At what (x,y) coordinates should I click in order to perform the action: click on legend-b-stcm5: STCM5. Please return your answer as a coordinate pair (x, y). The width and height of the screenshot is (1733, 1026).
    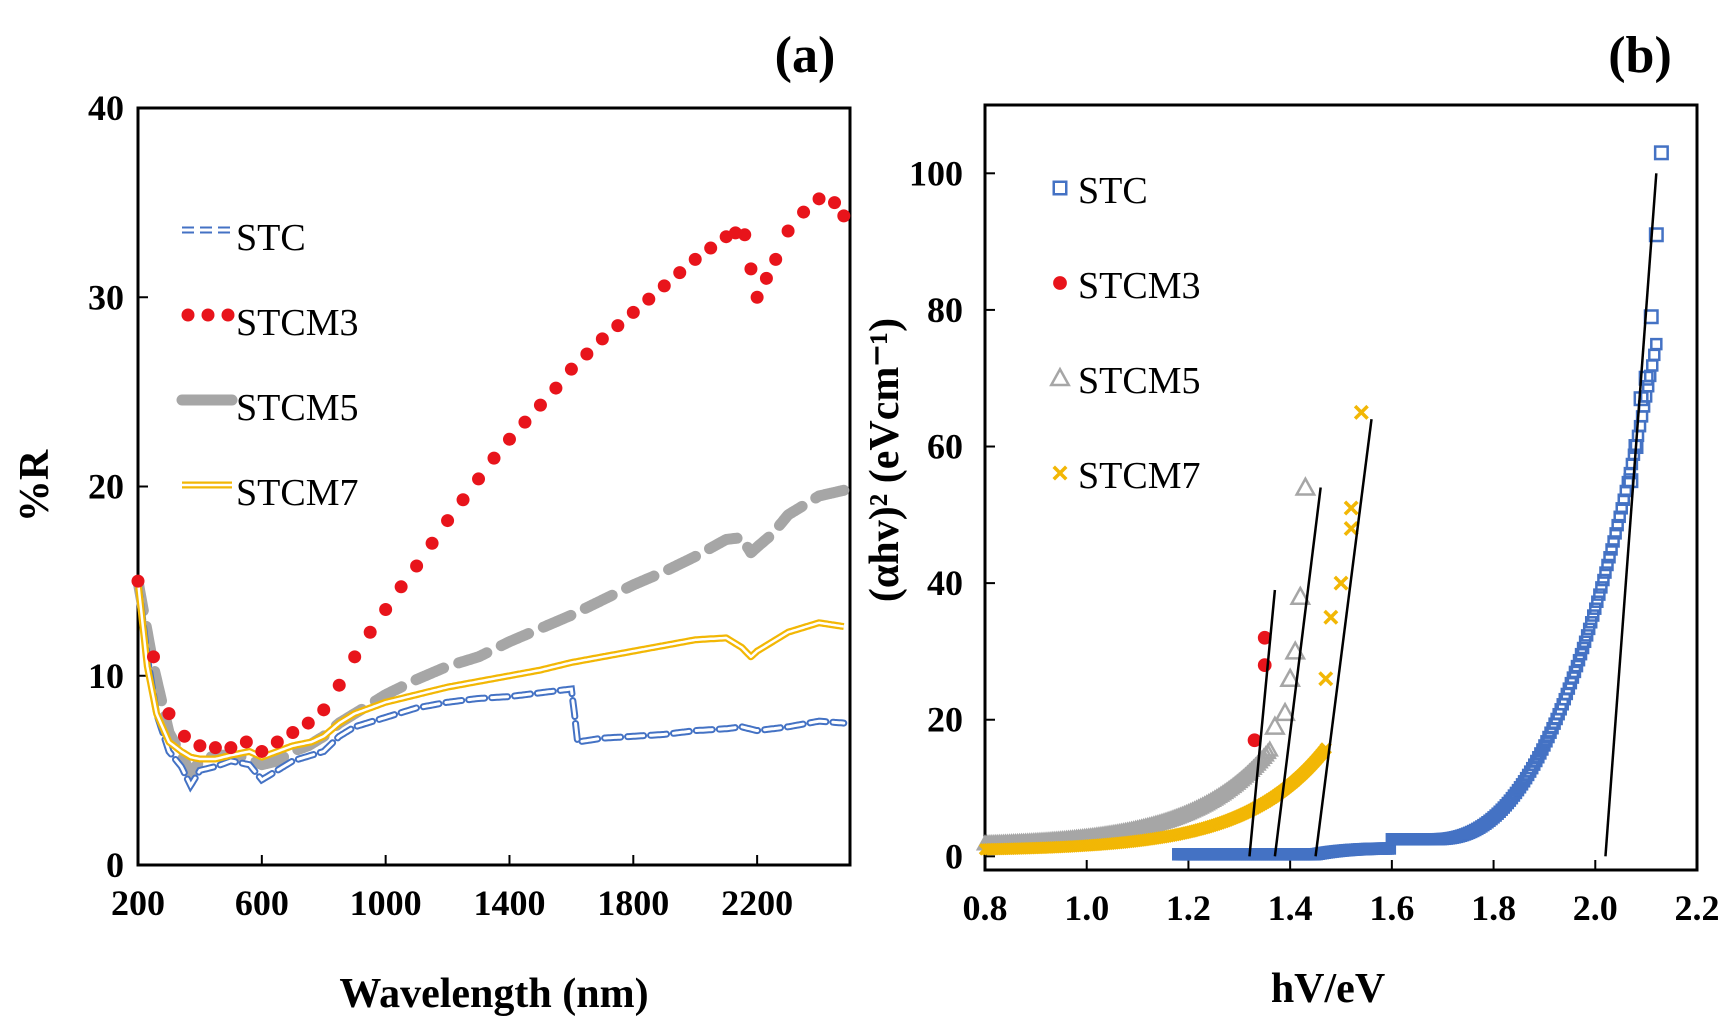
    Looking at the image, I should click on (1124, 381).